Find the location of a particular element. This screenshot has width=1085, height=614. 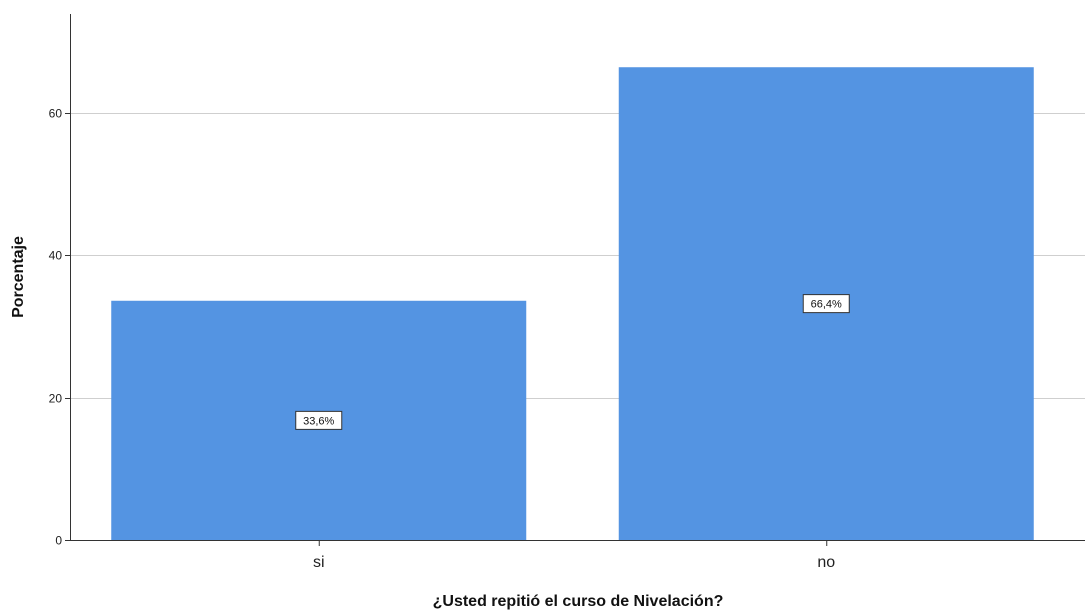

x-axis-title: ¿Usted repitió el curso de Nivelación? is located at coordinates (578, 601).